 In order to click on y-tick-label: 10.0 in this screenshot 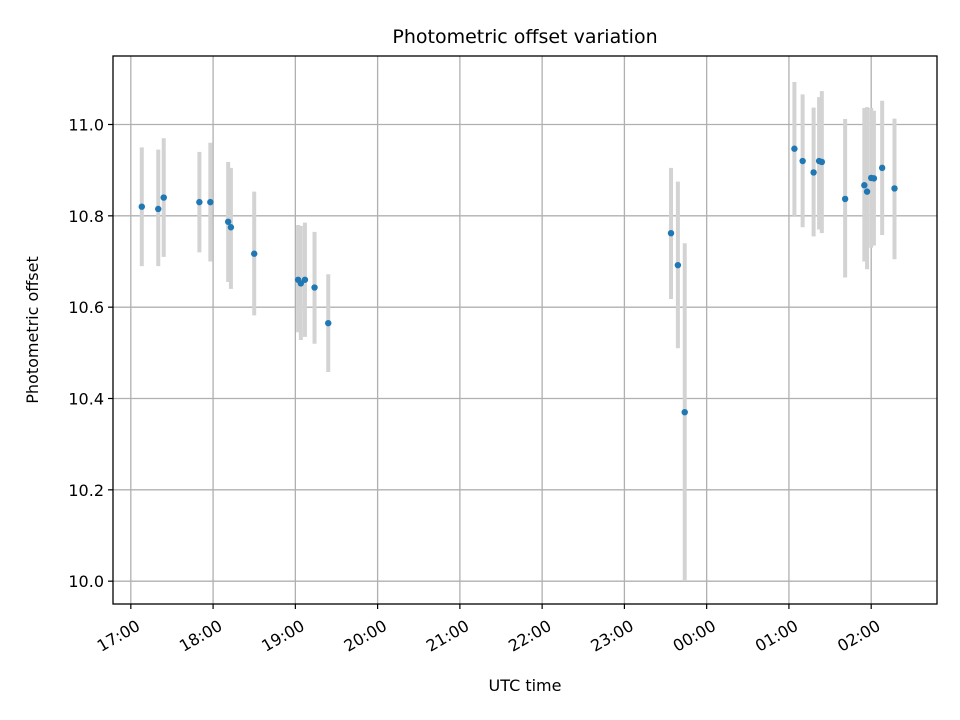, I will do `click(86, 581)`.